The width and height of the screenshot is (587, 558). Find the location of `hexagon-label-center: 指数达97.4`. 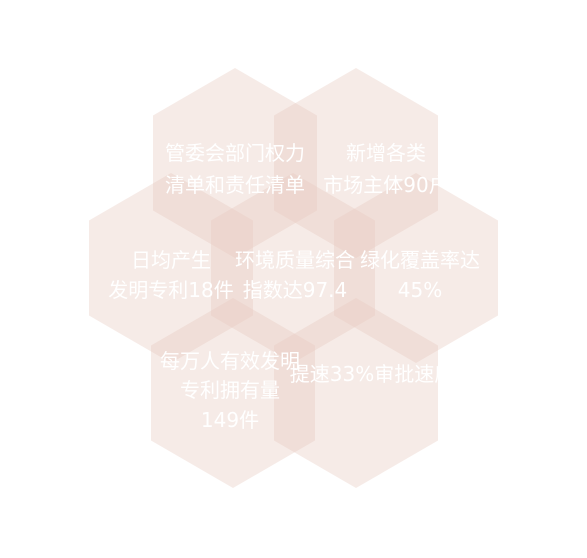

hexagon-label-center: 指数达97.4 is located at coordinates (295, 290).